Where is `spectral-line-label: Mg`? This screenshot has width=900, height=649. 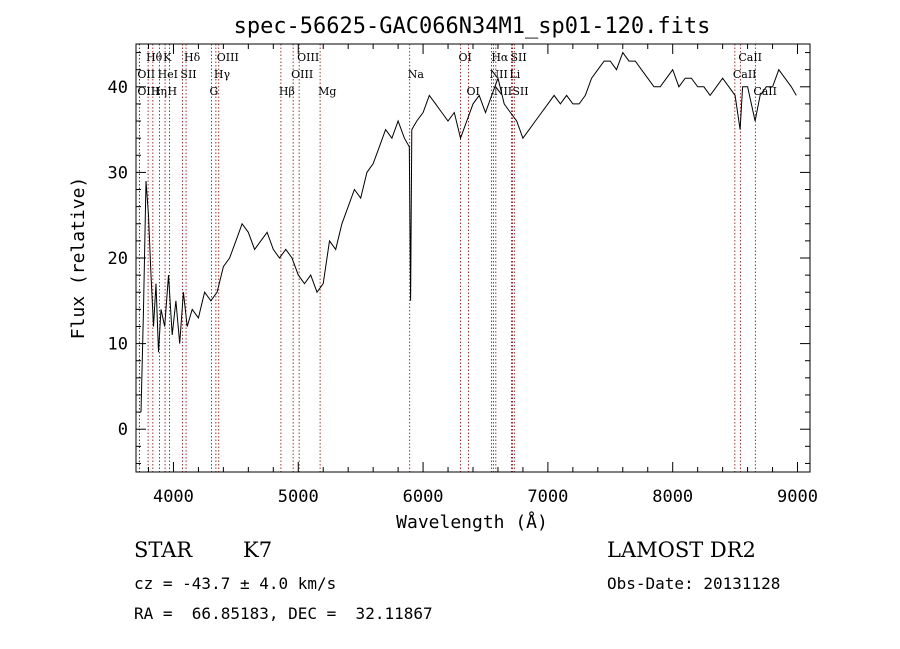 spectral-line-label: Mg is located at coordinates (327, 91).